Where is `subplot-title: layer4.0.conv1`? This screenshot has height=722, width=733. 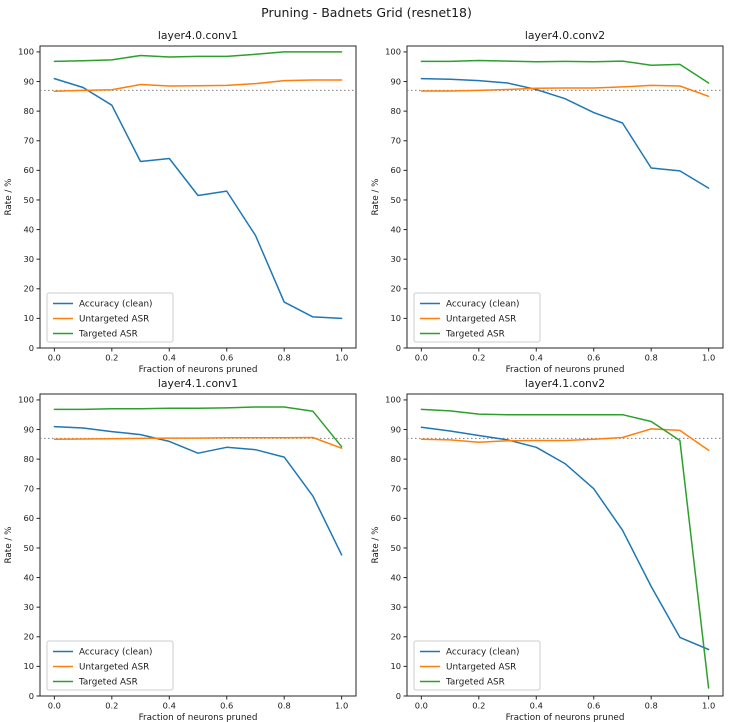
subplot-title: layer4.0.conv1 is located at coordinates (198, 35).